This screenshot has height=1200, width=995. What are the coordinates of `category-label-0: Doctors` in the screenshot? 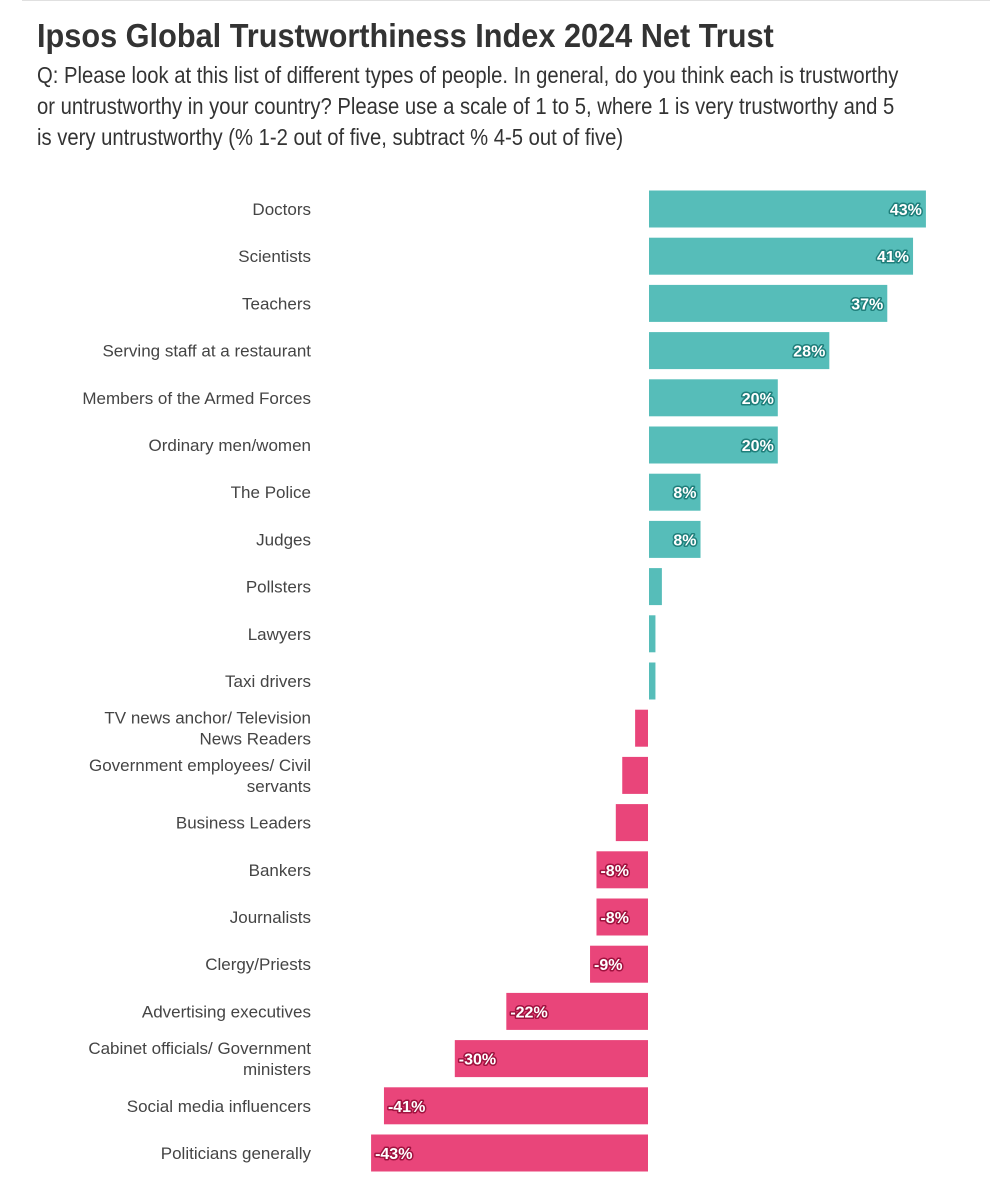 It's located at (281, 209).